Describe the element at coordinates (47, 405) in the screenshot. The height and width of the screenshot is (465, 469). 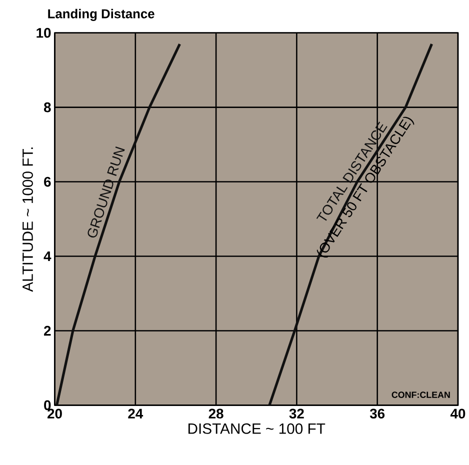
I see `y-tick-label: 0` at that location.